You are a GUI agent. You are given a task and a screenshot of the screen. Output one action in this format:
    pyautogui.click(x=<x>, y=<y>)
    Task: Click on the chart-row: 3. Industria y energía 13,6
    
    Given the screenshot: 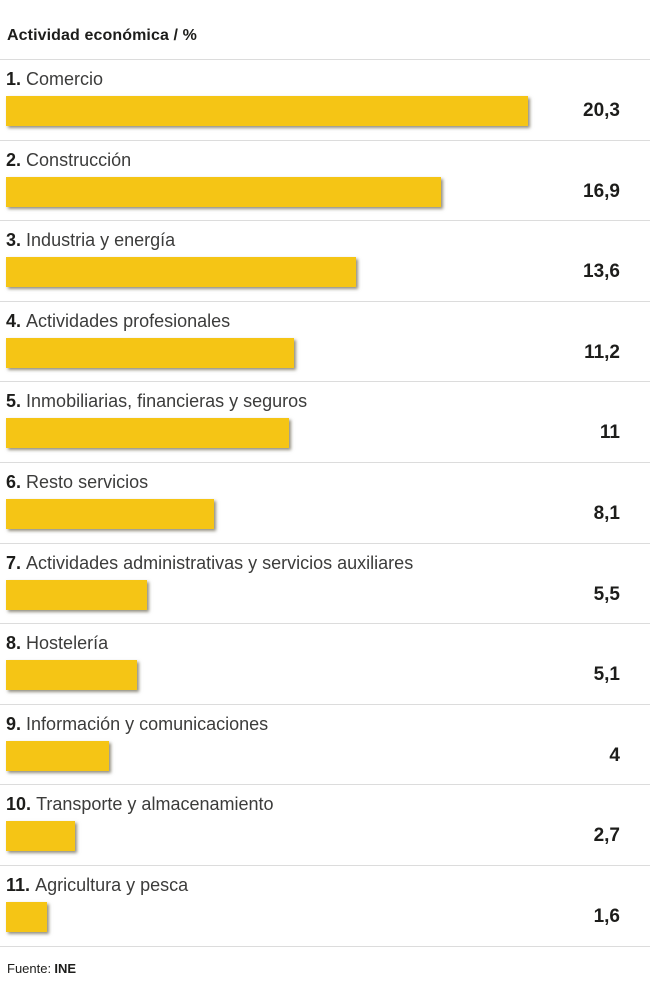 What is the action you would take?
    pyautogui.click(x=325, y=261)
    